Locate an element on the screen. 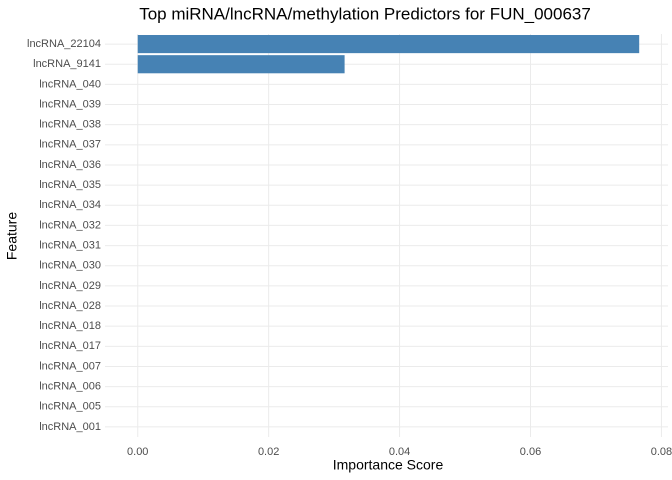 This screenshot has height=480, width=672. y-tick-label: lncRNA_018 is located at coordinates (70, 326).